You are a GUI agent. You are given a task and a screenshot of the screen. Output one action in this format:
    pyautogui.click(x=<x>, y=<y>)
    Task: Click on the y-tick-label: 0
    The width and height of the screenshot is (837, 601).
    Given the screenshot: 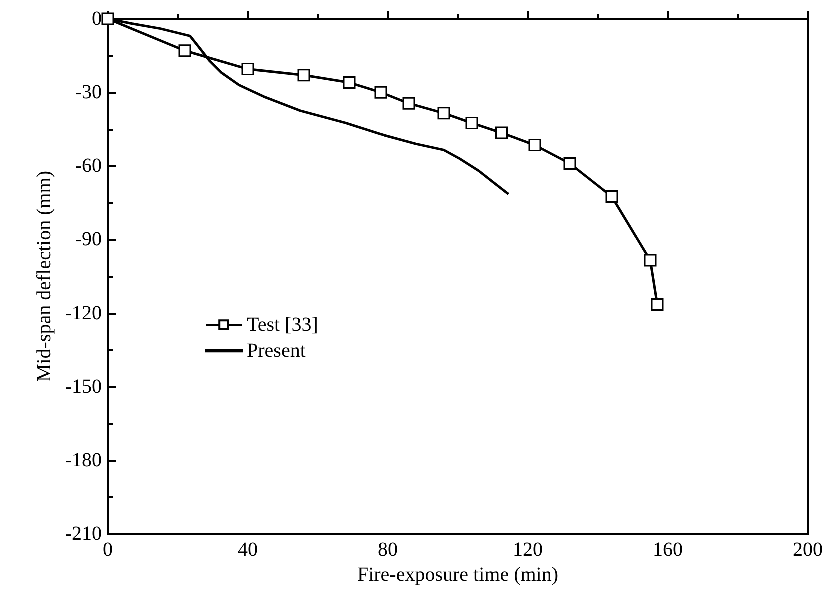 What is the action you would take?
    pyautogui.click(x=97, y=19)
    